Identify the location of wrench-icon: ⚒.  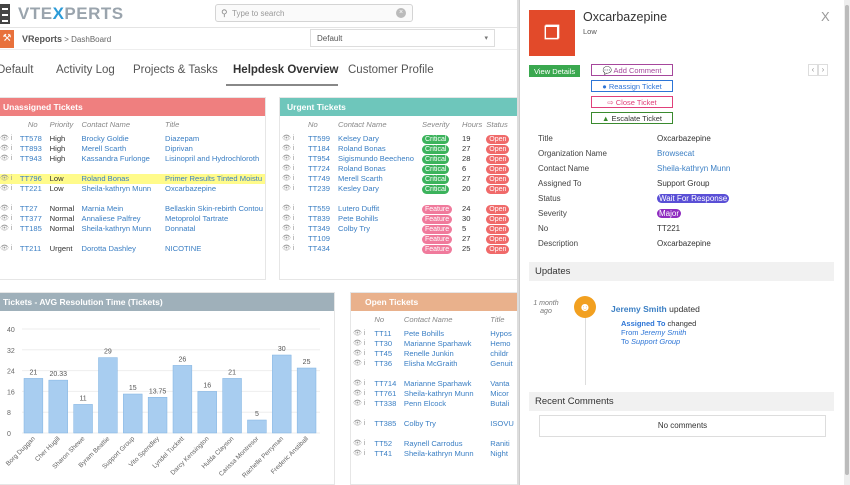
(7, 39).